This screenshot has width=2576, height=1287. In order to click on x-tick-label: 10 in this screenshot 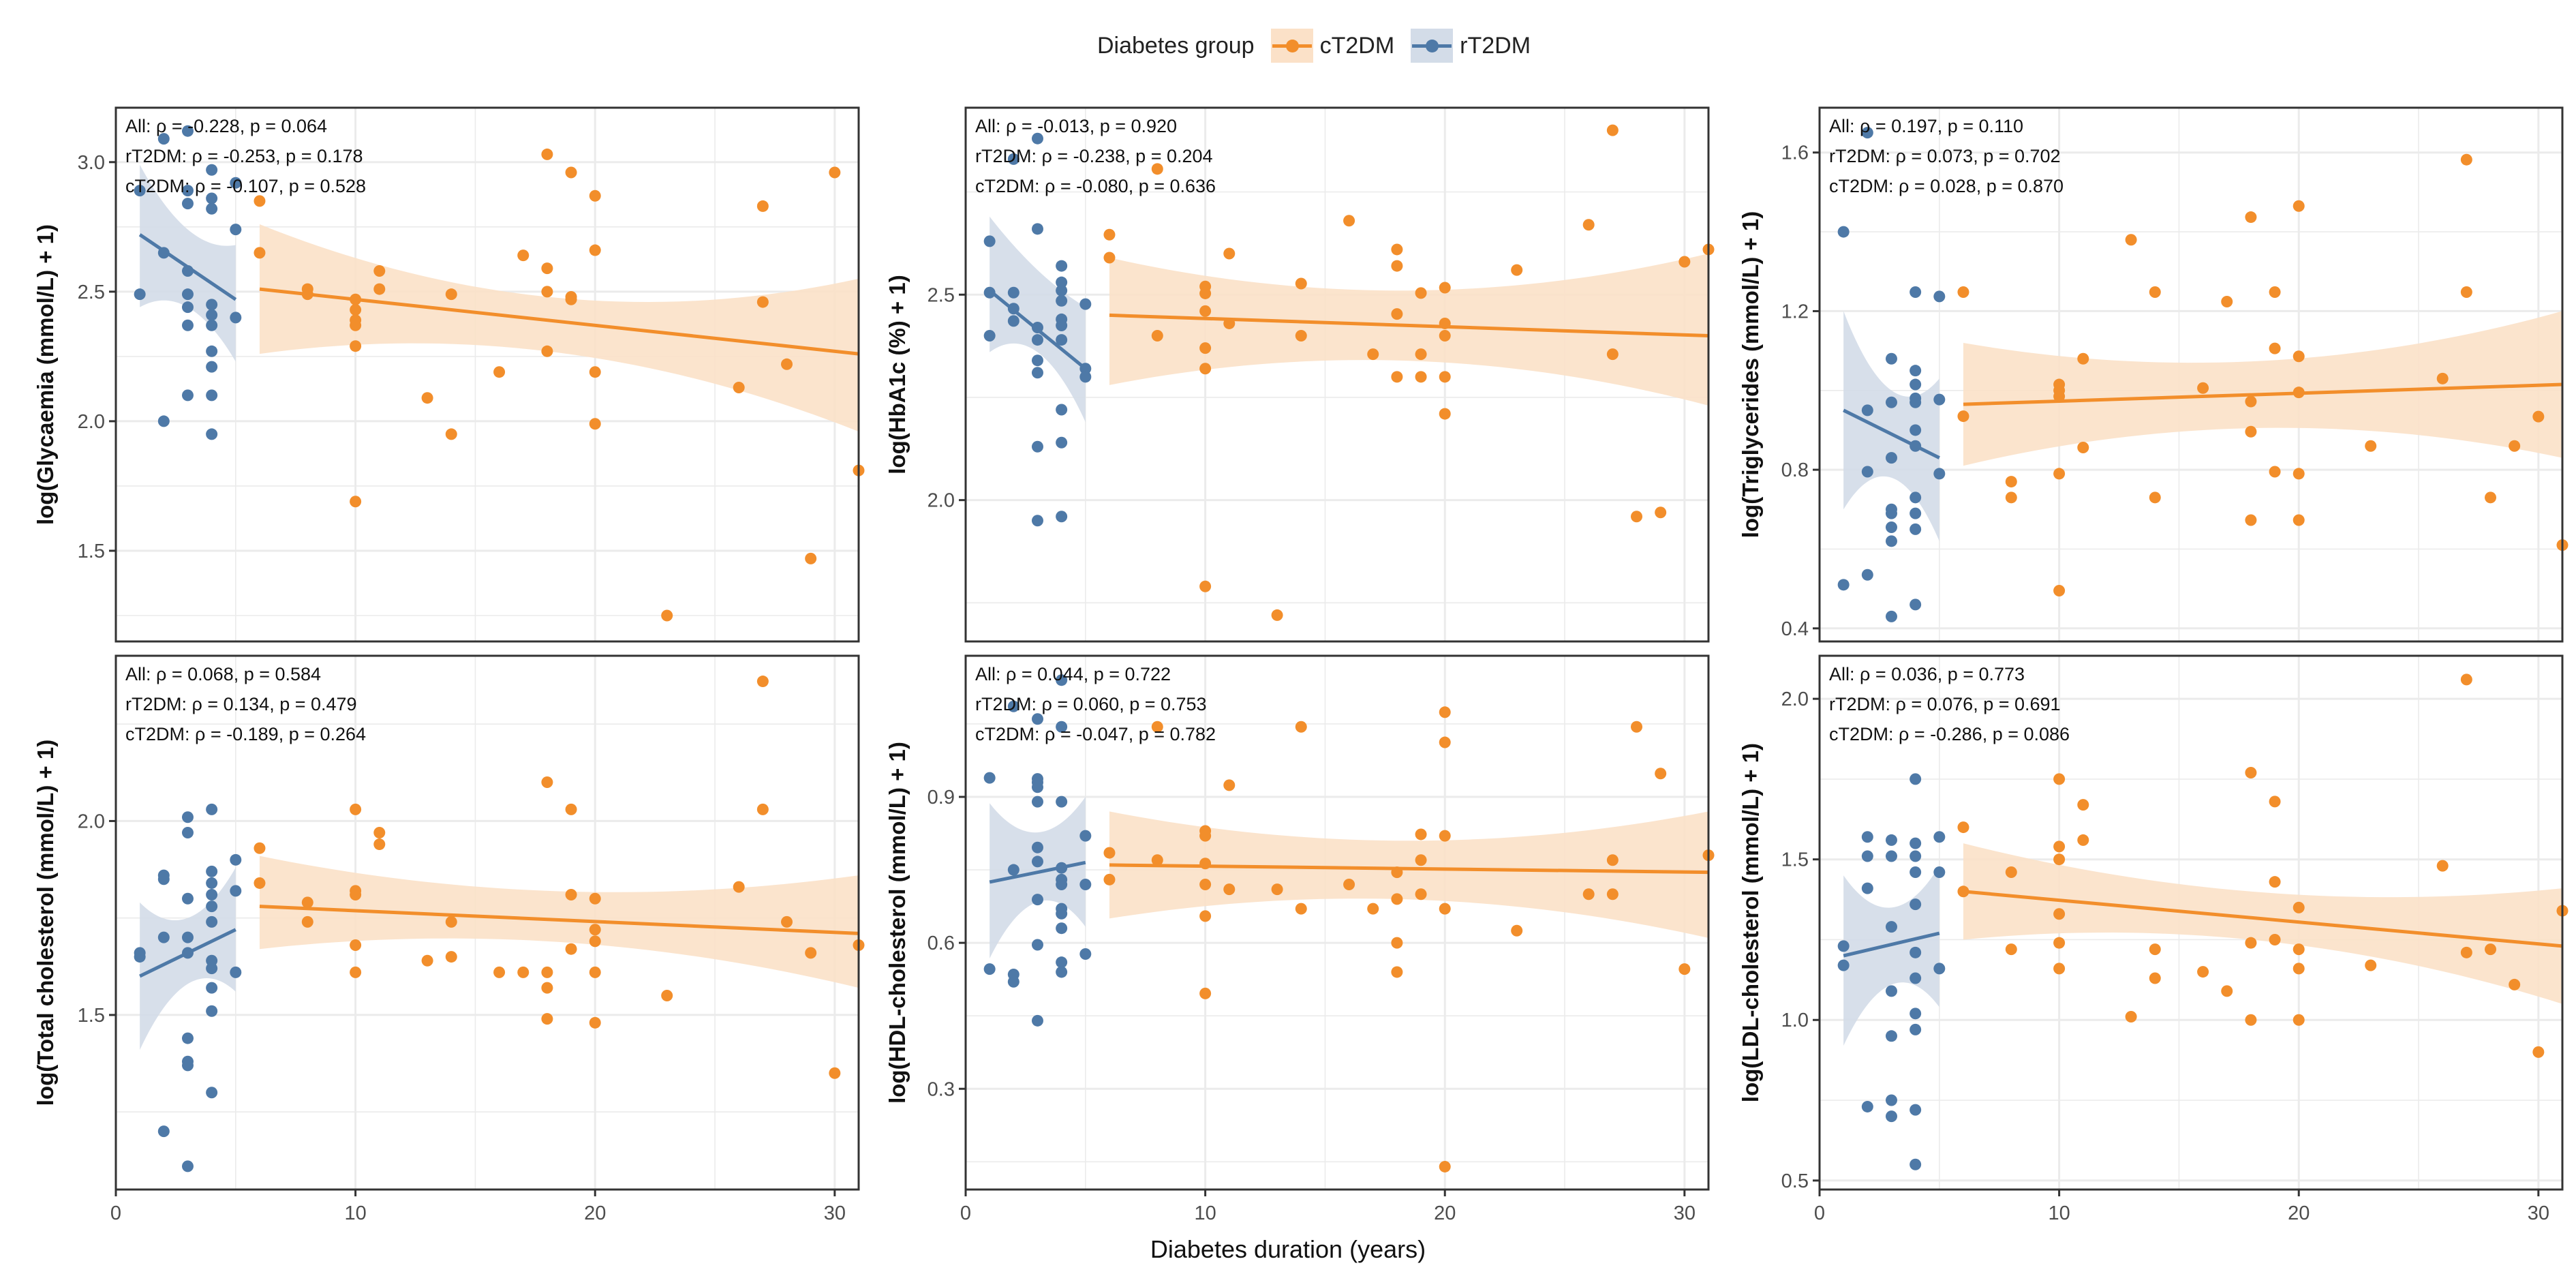, I will do `click(2059, 1213)`.